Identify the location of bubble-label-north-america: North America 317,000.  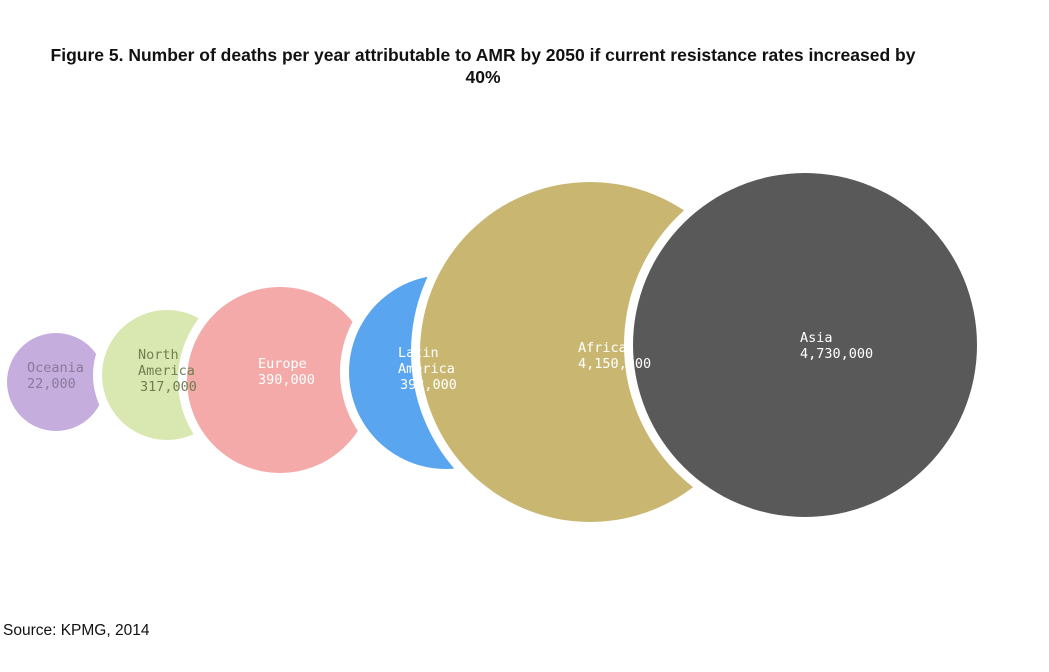
(167, 371).